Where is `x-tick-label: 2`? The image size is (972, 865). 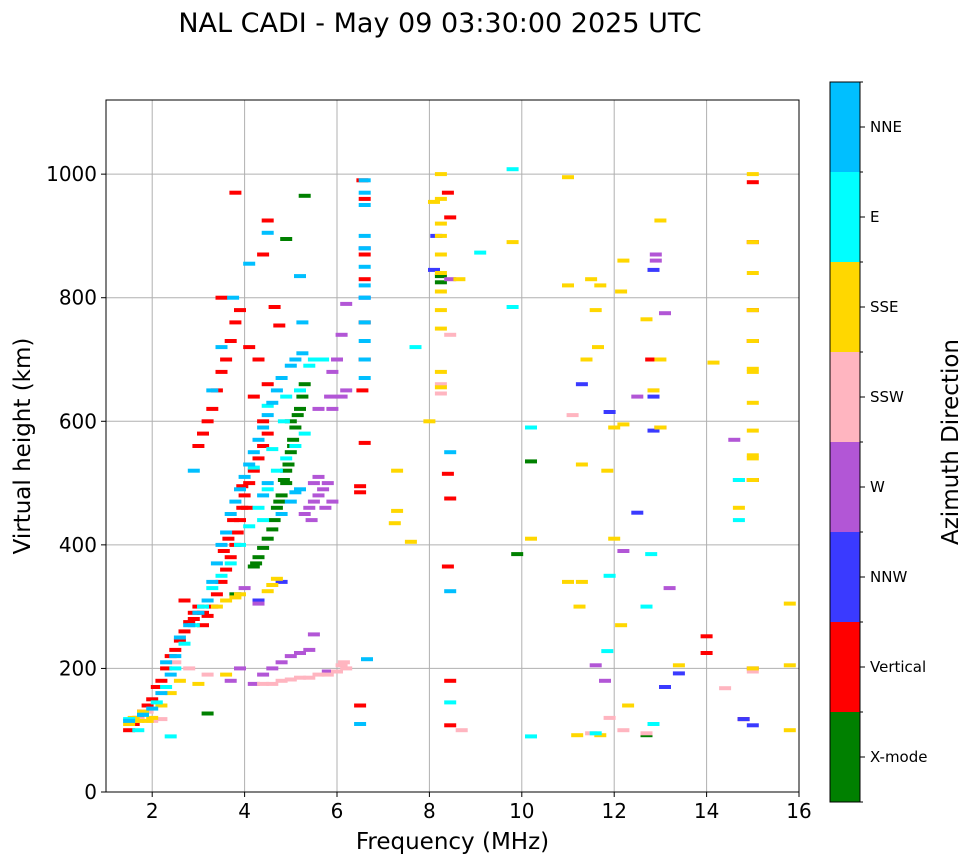 x-tick-label: 2 is located at coordinates (152, 811).